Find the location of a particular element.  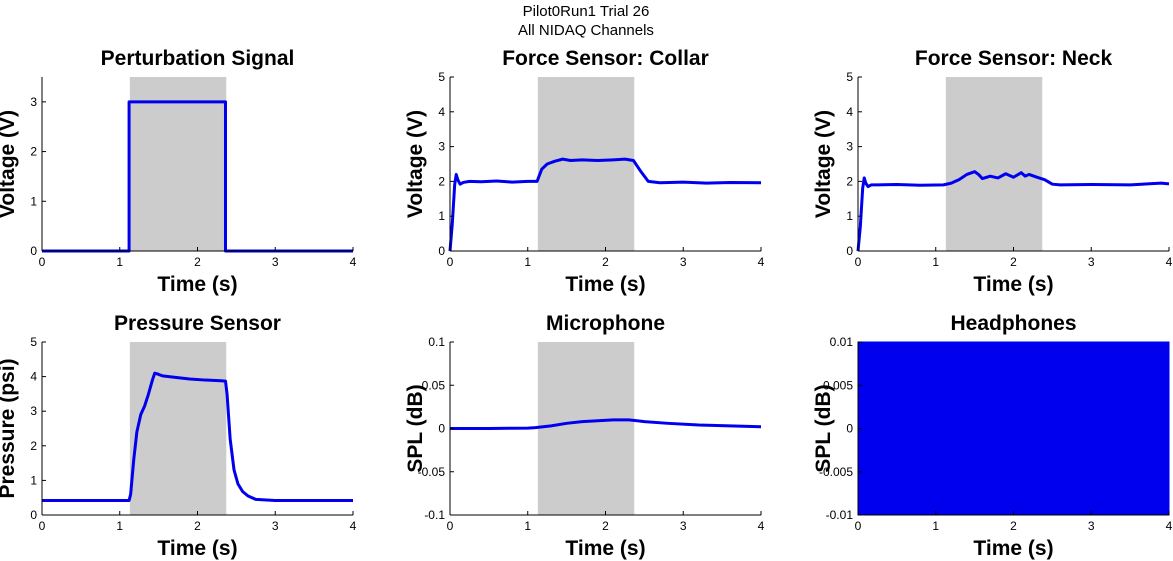

y-tick-label: -0.05 is located at coordinates (432, 472).